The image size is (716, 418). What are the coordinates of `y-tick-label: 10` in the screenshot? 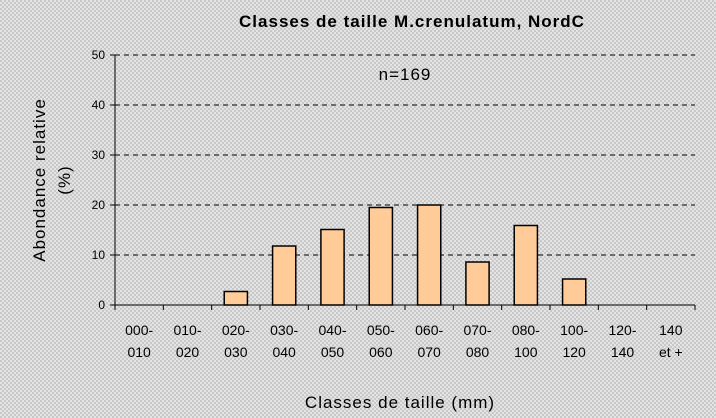 It's located at (99, 255).